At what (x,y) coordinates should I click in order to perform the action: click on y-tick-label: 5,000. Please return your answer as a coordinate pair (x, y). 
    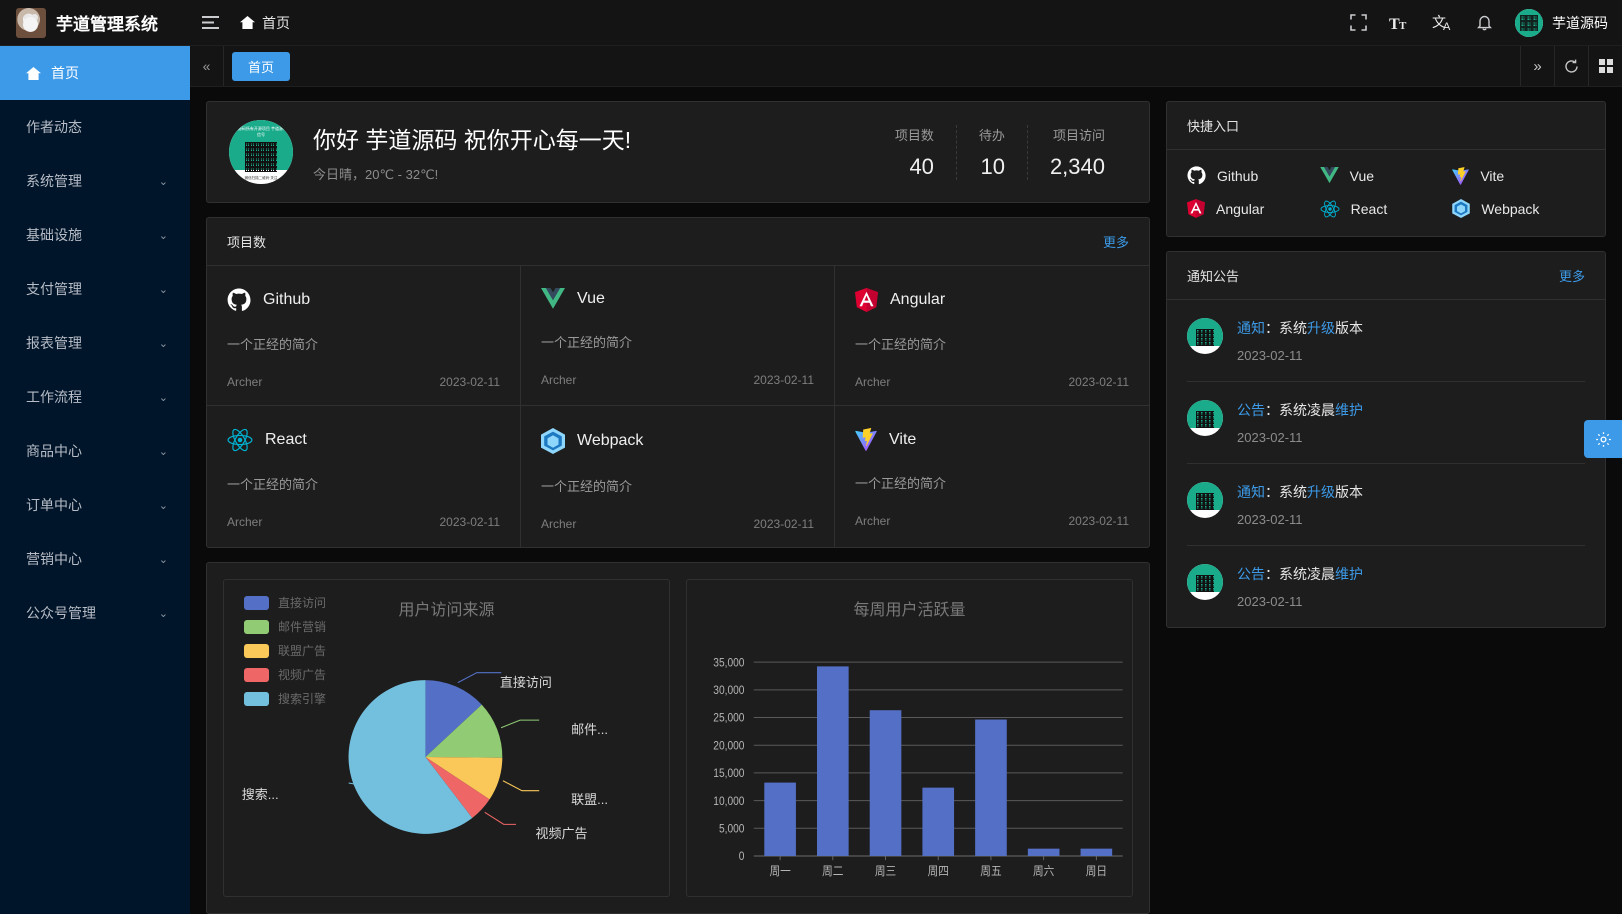
    Looking at the image, I should click on (732, 829).